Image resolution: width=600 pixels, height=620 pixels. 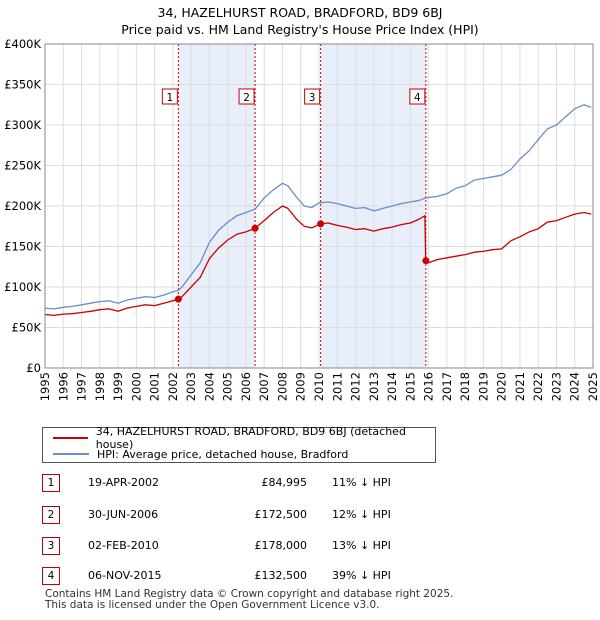 I want to click on x-tick-label: 1999, so click(x=118, y=386).